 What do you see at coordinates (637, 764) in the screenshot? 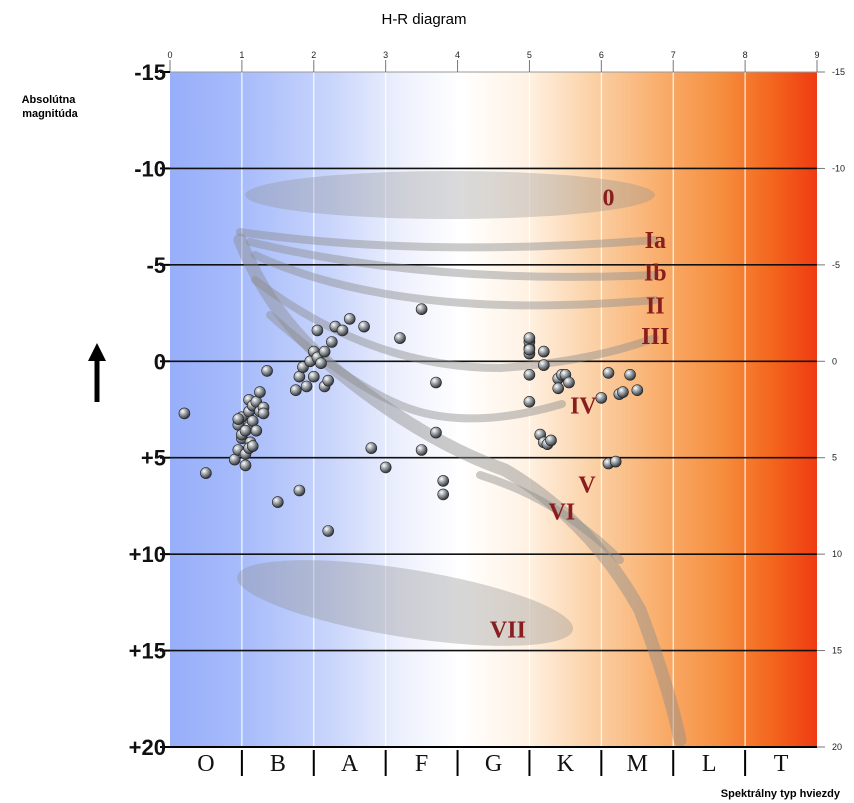
I see `spectral-class-label: M` at bounding box center [637, 764].